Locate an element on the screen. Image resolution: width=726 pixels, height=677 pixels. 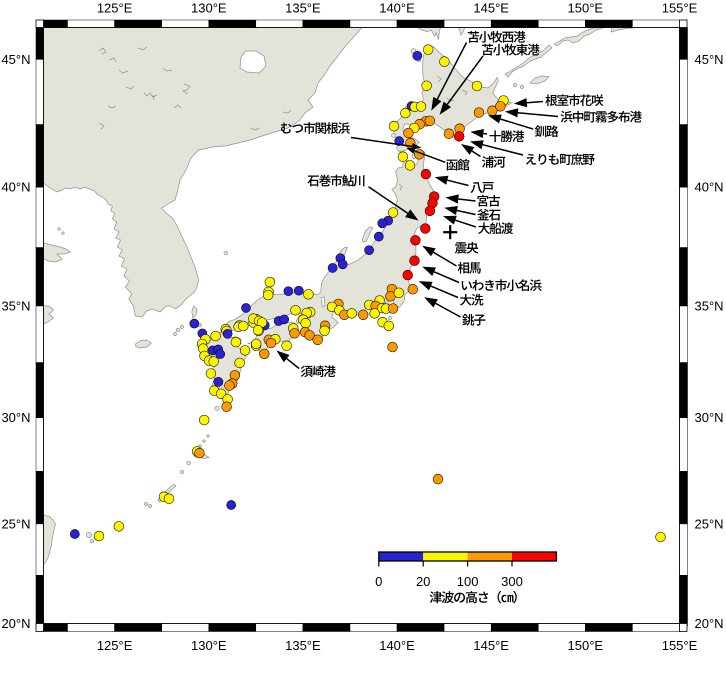
svg-text: 0 is located at coordinates (378, 581).